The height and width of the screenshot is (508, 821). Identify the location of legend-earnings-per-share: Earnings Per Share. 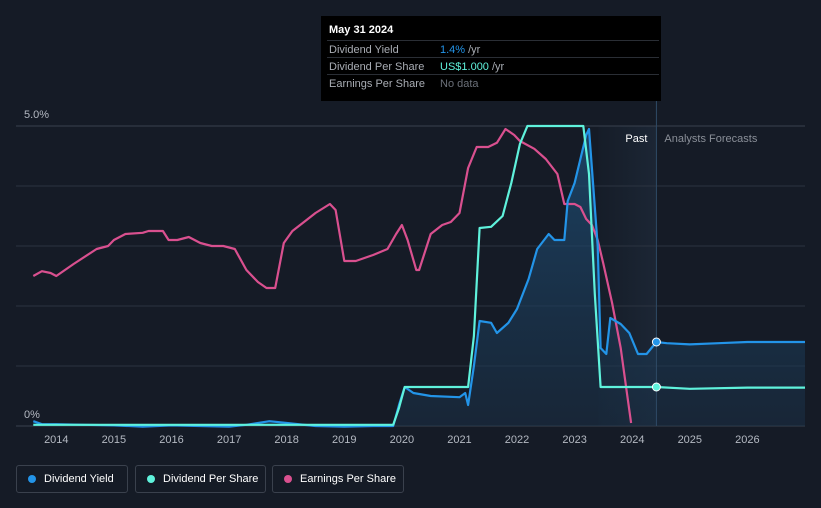
(338, 479).